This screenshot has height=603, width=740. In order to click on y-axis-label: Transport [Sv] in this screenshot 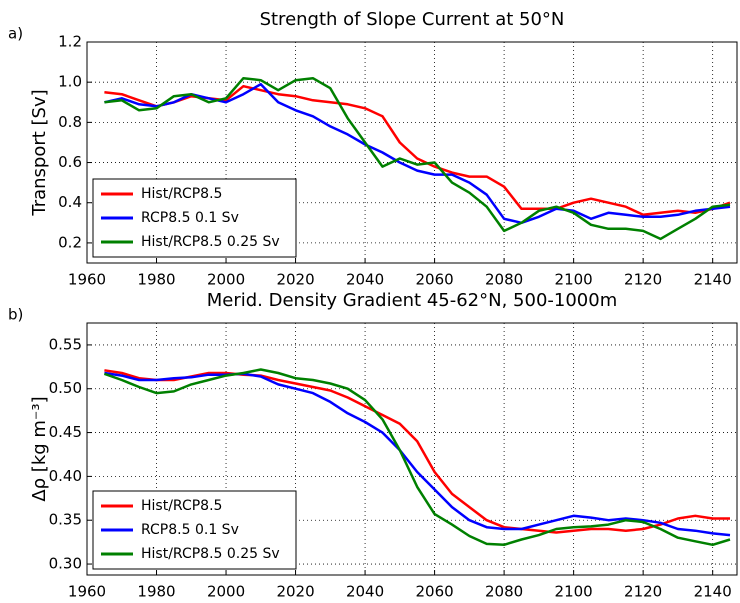, I will do `click(39, 152)`.